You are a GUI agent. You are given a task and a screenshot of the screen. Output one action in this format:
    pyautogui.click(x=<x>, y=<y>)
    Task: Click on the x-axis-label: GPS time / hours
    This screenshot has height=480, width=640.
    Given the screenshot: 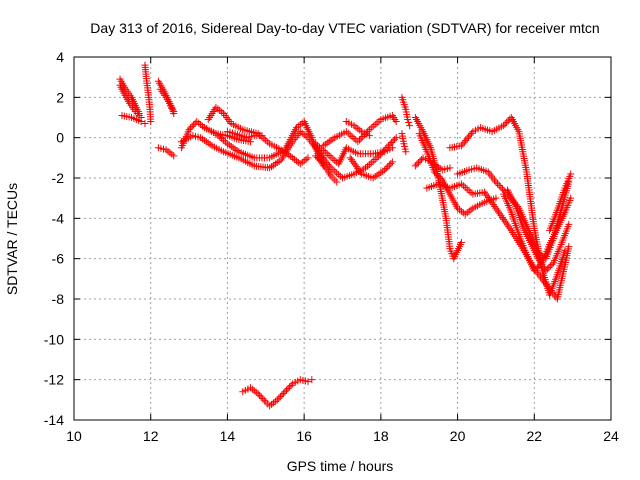 What is the action you would take?
    pyautogui.click(x=340, y=466)
    